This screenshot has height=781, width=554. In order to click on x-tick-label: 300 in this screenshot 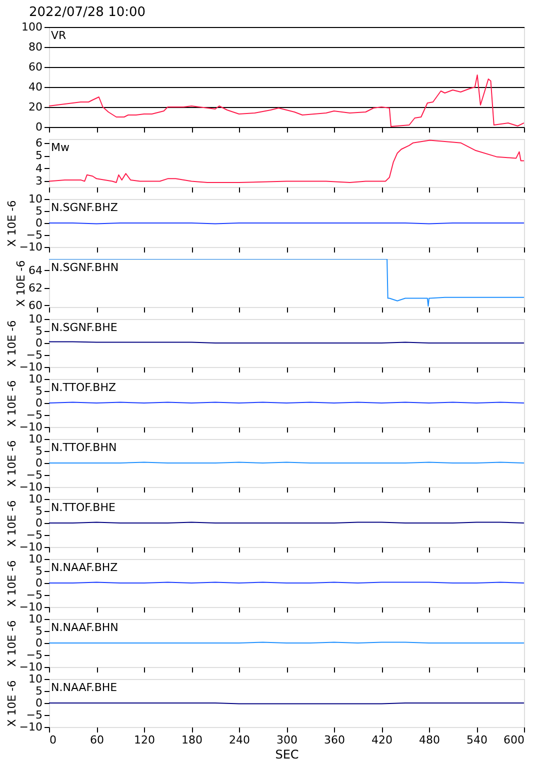, I will do `click(287, 740)`.